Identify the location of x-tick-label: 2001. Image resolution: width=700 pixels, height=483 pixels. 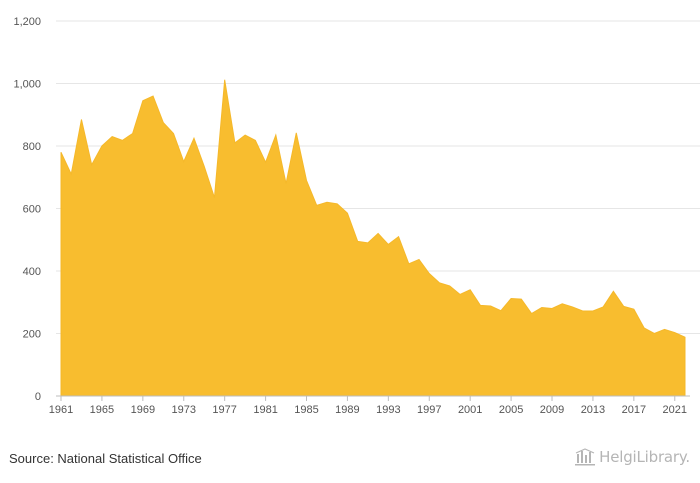
(470, 410).